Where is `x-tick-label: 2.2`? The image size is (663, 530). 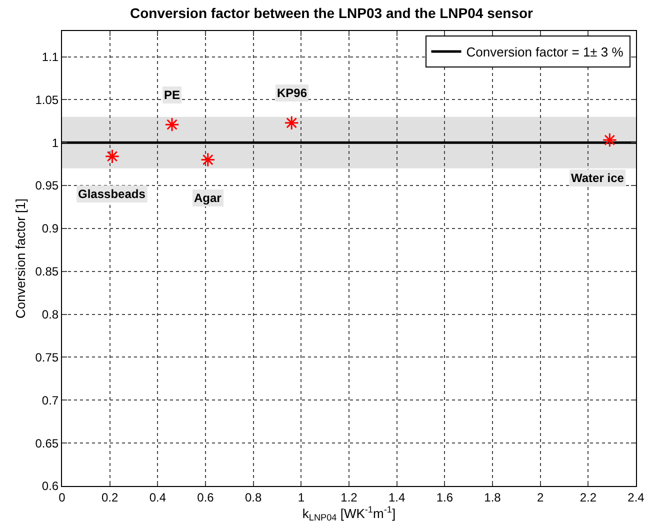 x-tick-label: 2.2 is located at coordinates (588, 497).